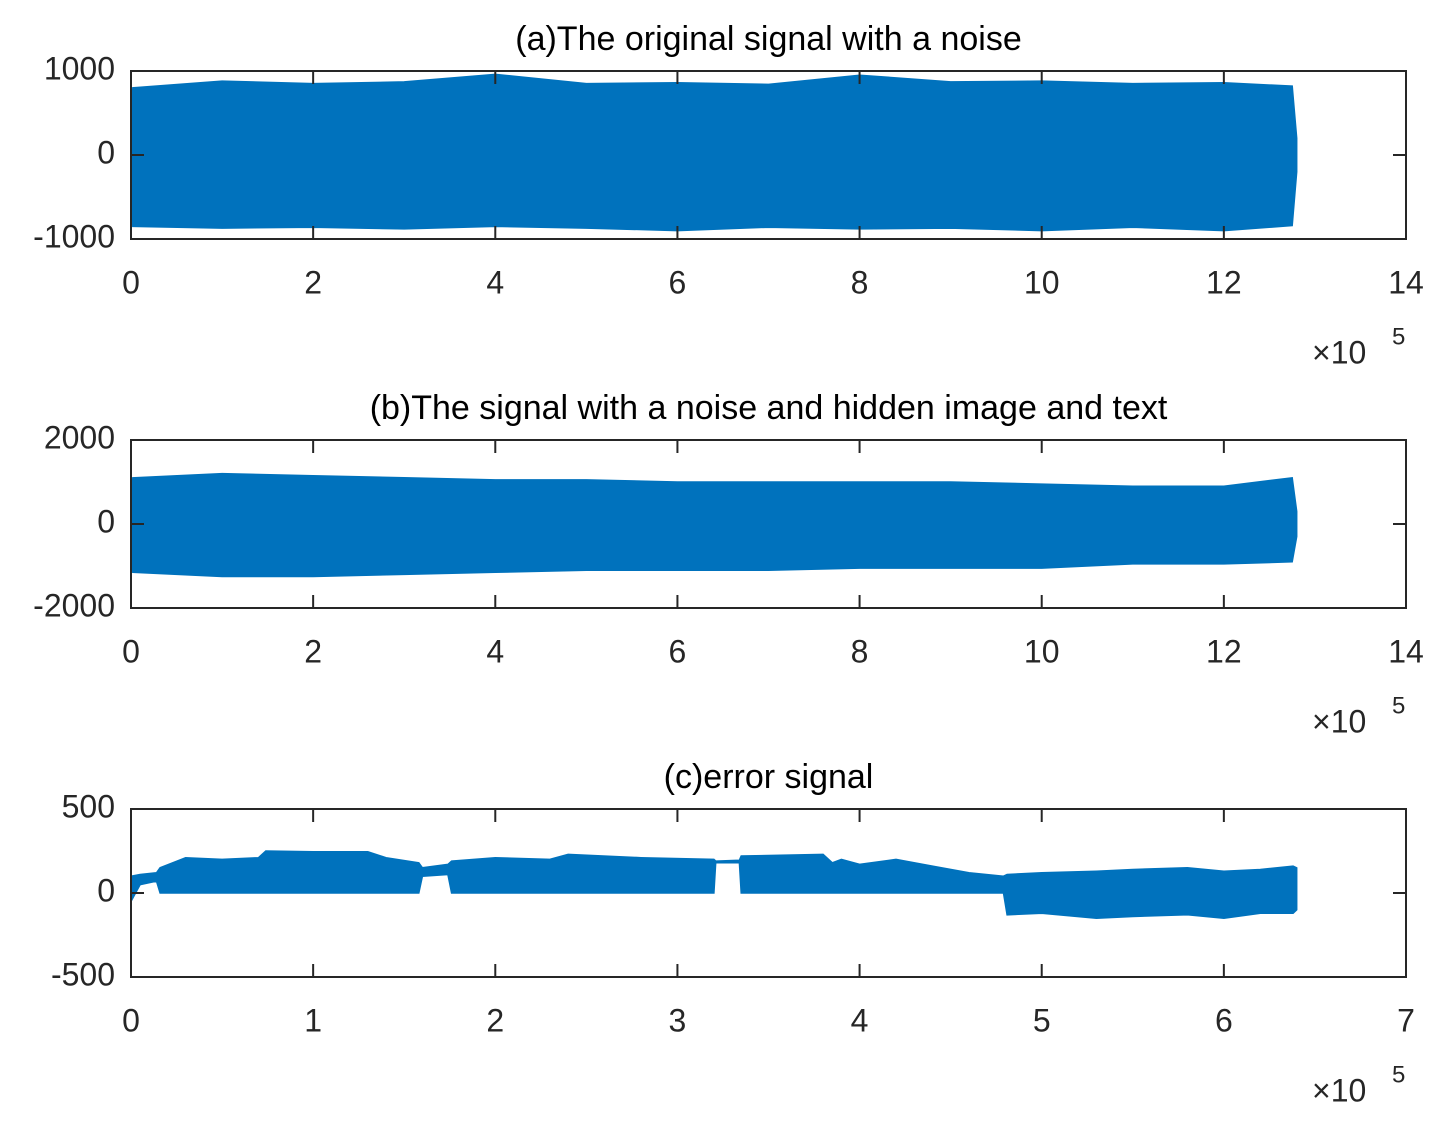 The width and height of the screenshot is (1440, 1128). I want to click on subplot-title: (c)error signal, so click(769, 777).